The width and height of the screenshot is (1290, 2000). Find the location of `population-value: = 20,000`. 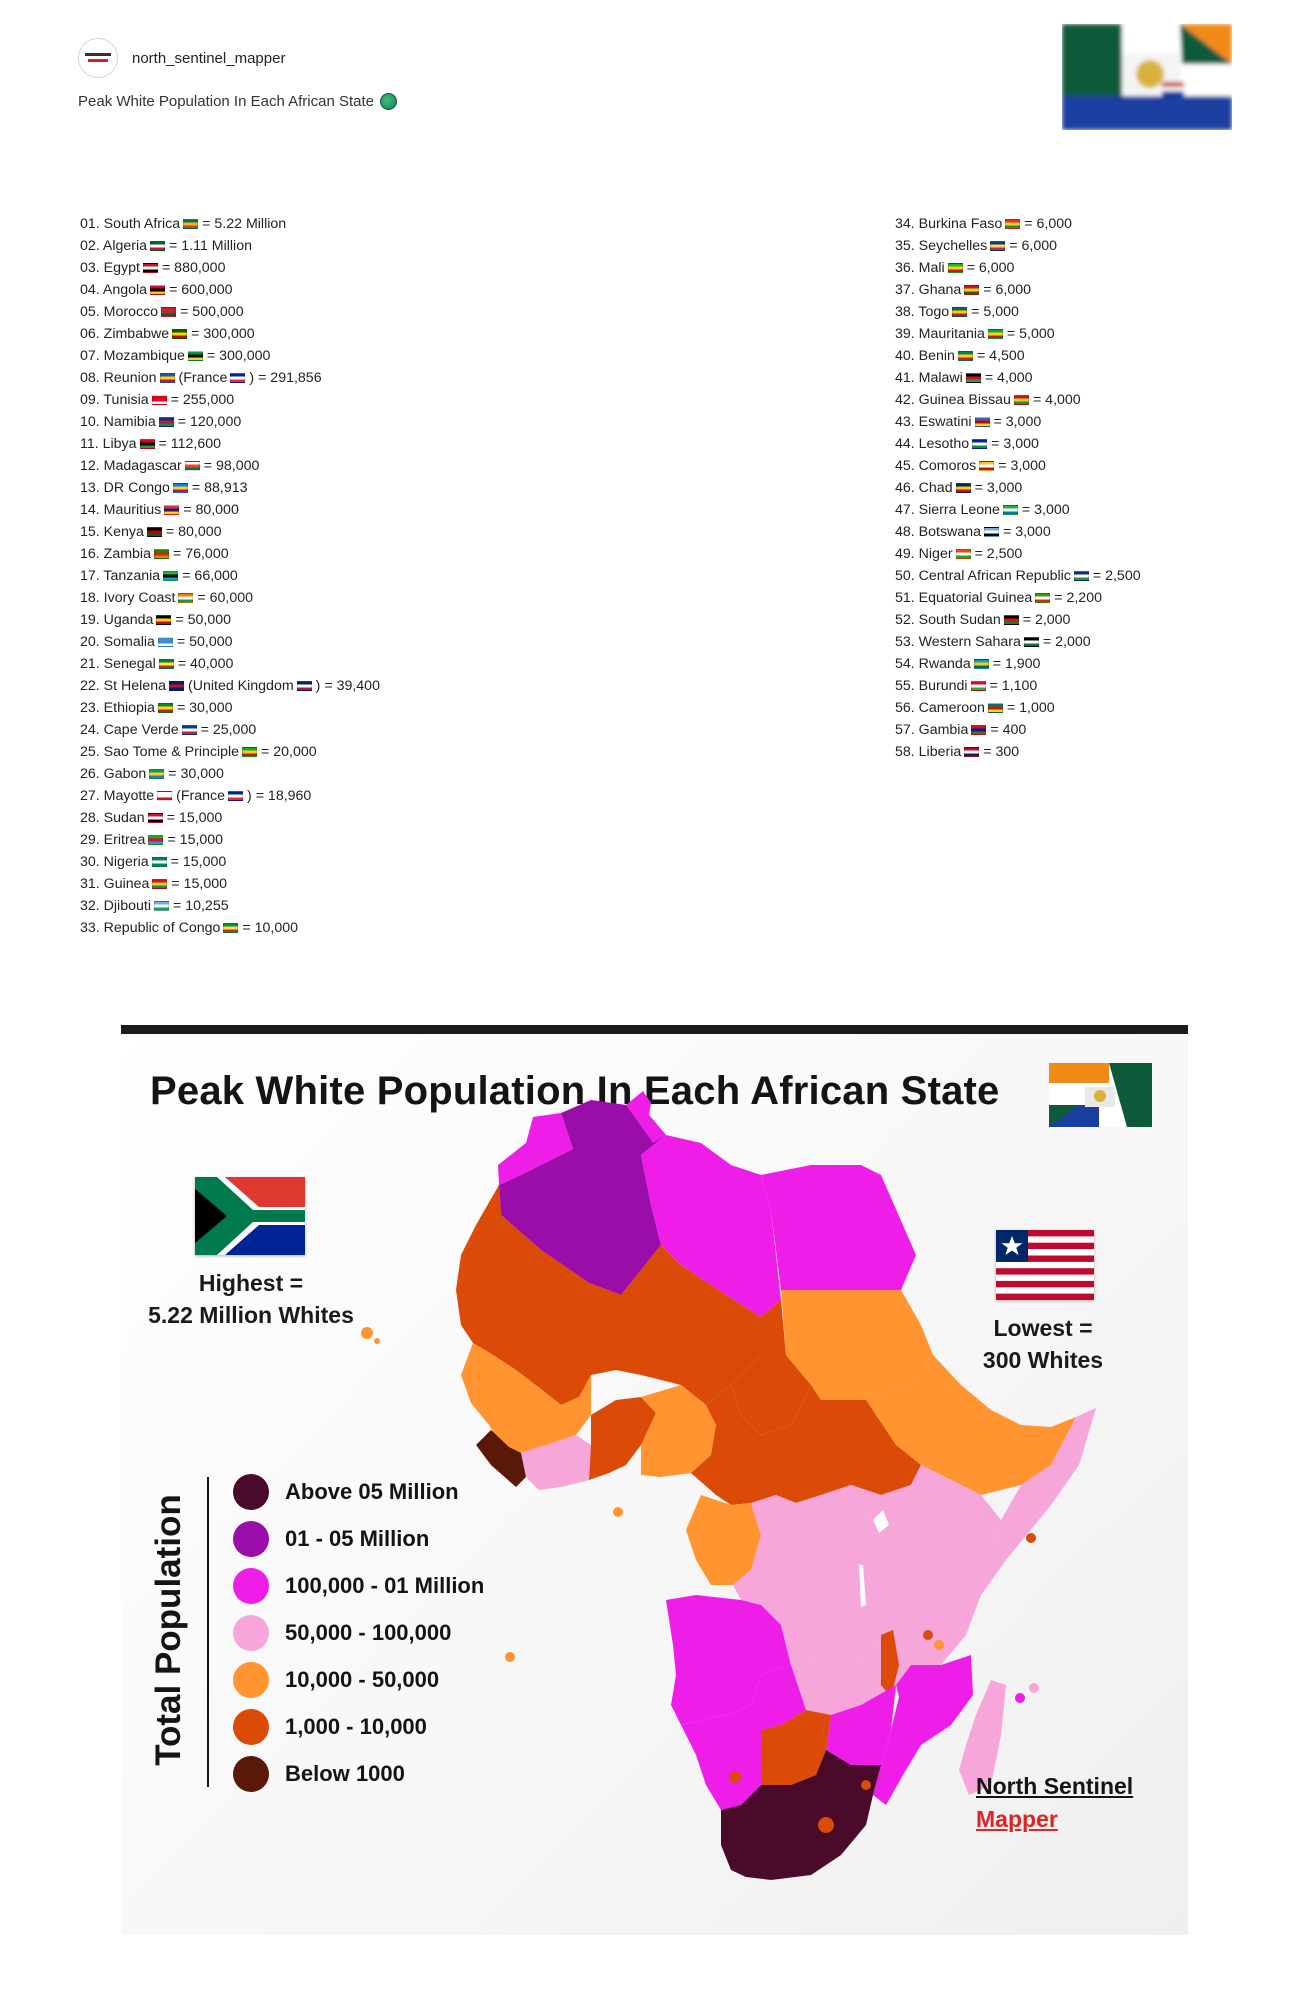

population-value: = 20,000 is located at coordinates (289, 752).